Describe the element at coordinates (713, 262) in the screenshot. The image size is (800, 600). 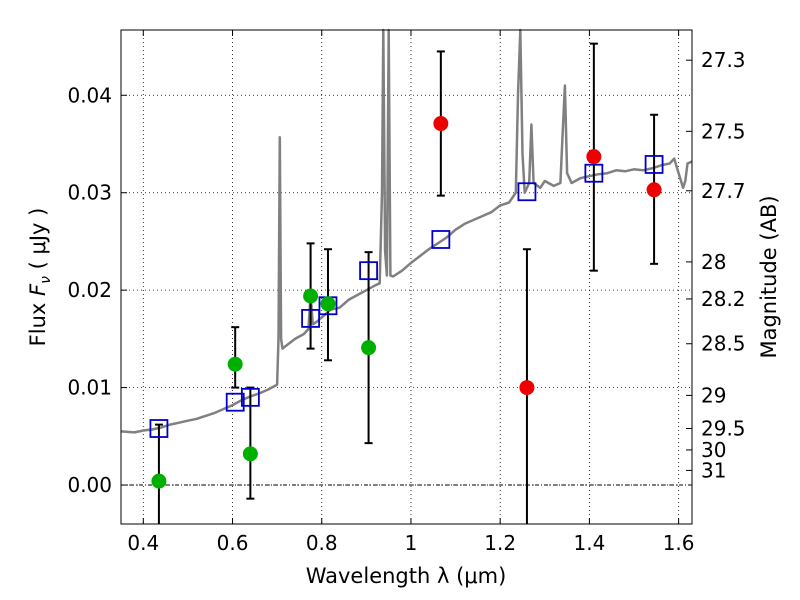
I see `magnitude-tick-label: 28` at that location.